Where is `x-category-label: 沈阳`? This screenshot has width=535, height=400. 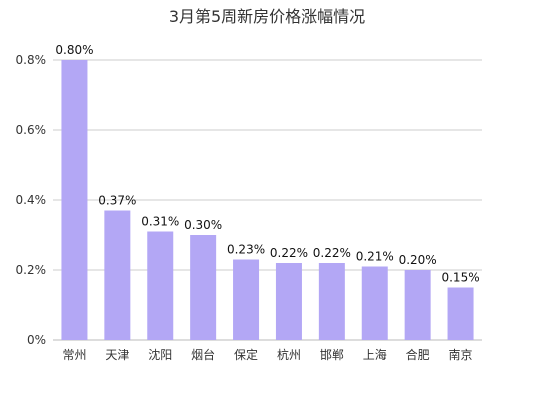
x-category-label: 沈阳 is located at coordinates (160, 354).